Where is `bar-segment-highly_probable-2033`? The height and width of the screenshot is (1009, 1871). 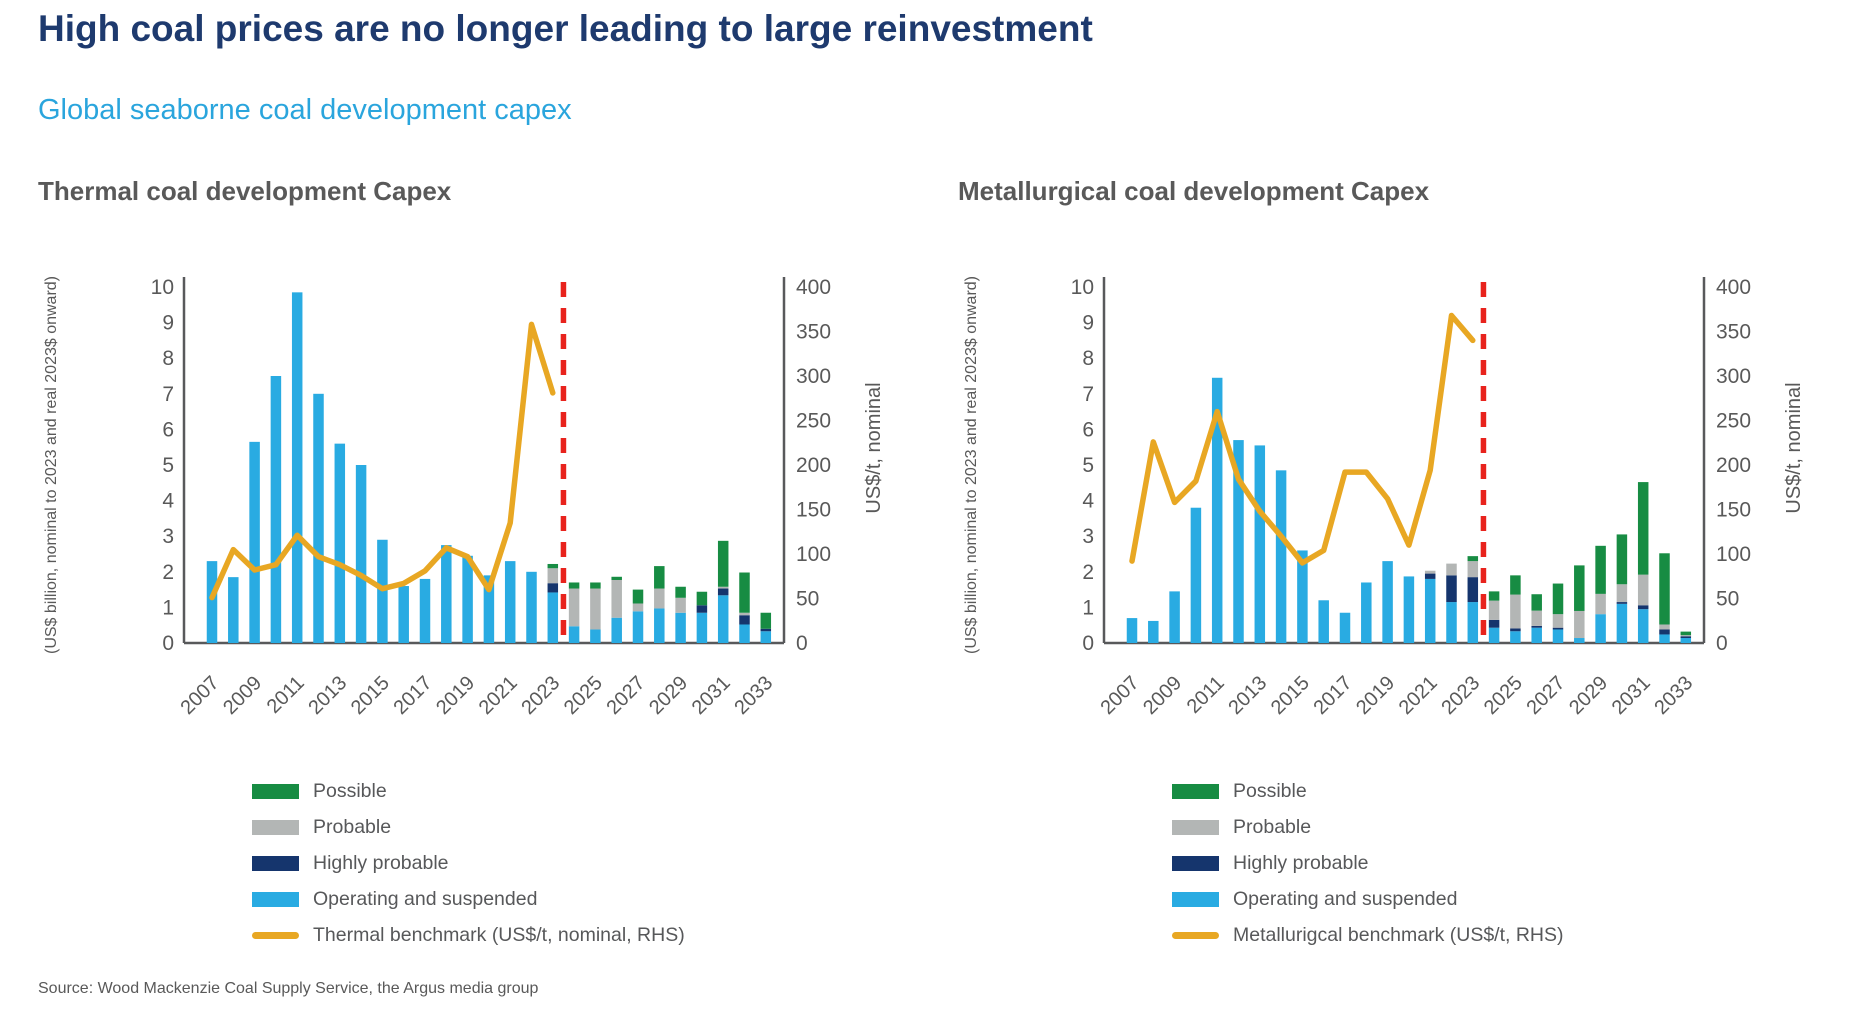 bar-segment-highly_probable-2033 is located at coordinates (1686, 637).